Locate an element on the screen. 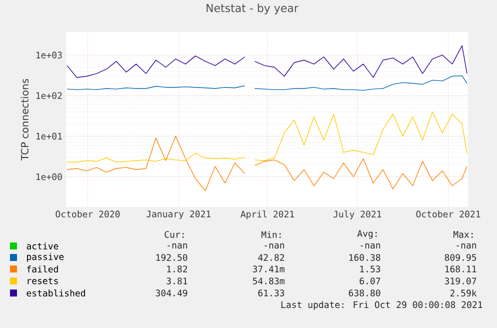  chart-title: Netstat - by year is located at coordinates (252, 9).